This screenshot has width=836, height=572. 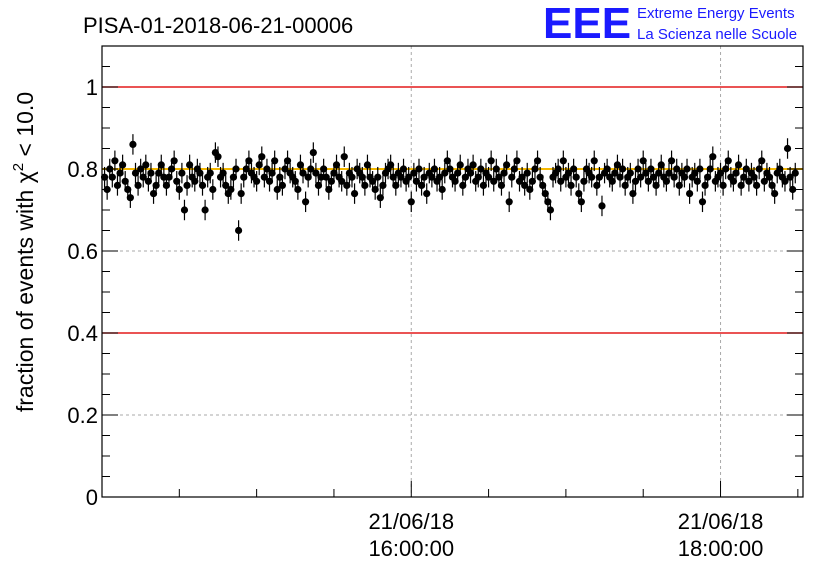 I want to click on y-tick-label: 0.2, so click(x=82, y=415).